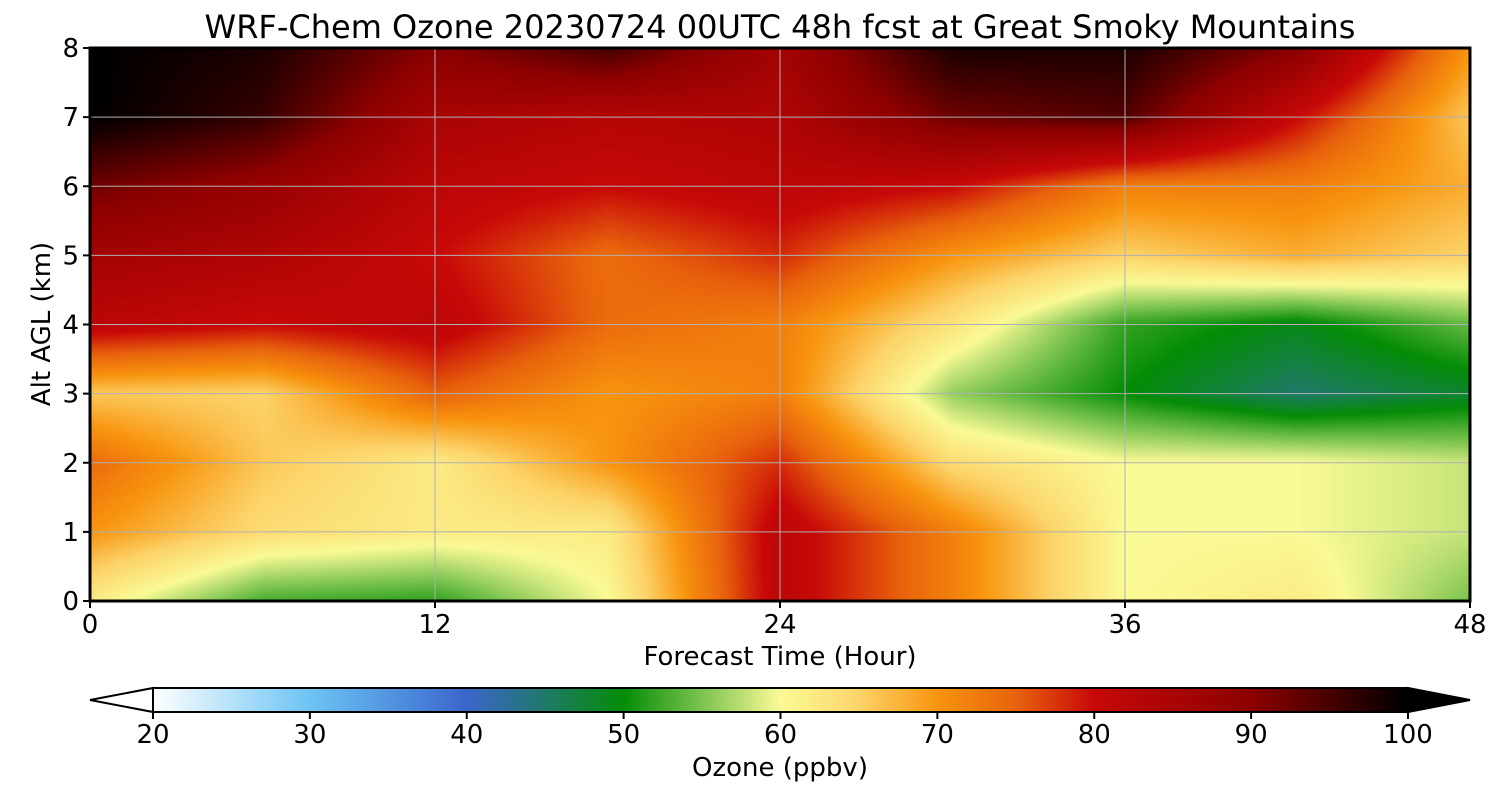 This screenshot has height=800, width=1500. I want to click on colorbar-tick-label: 80, so click(1094, 735).